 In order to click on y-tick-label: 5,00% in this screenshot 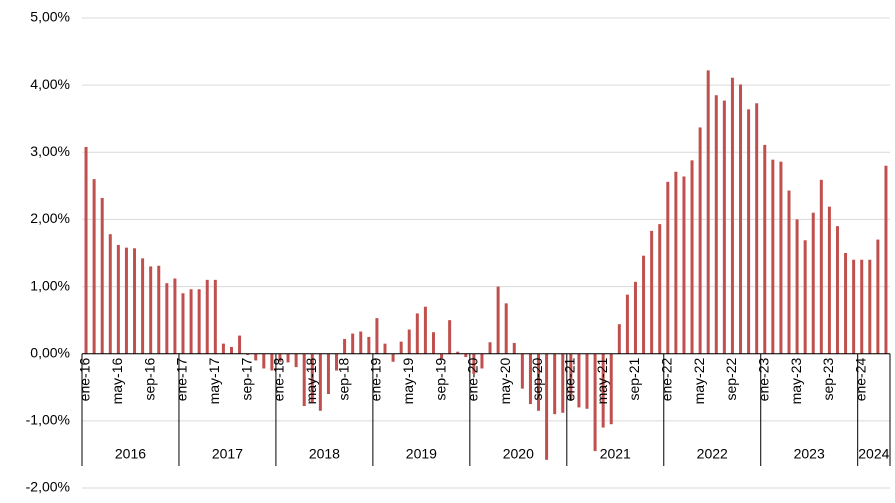, I will do `click(50, 17)`.